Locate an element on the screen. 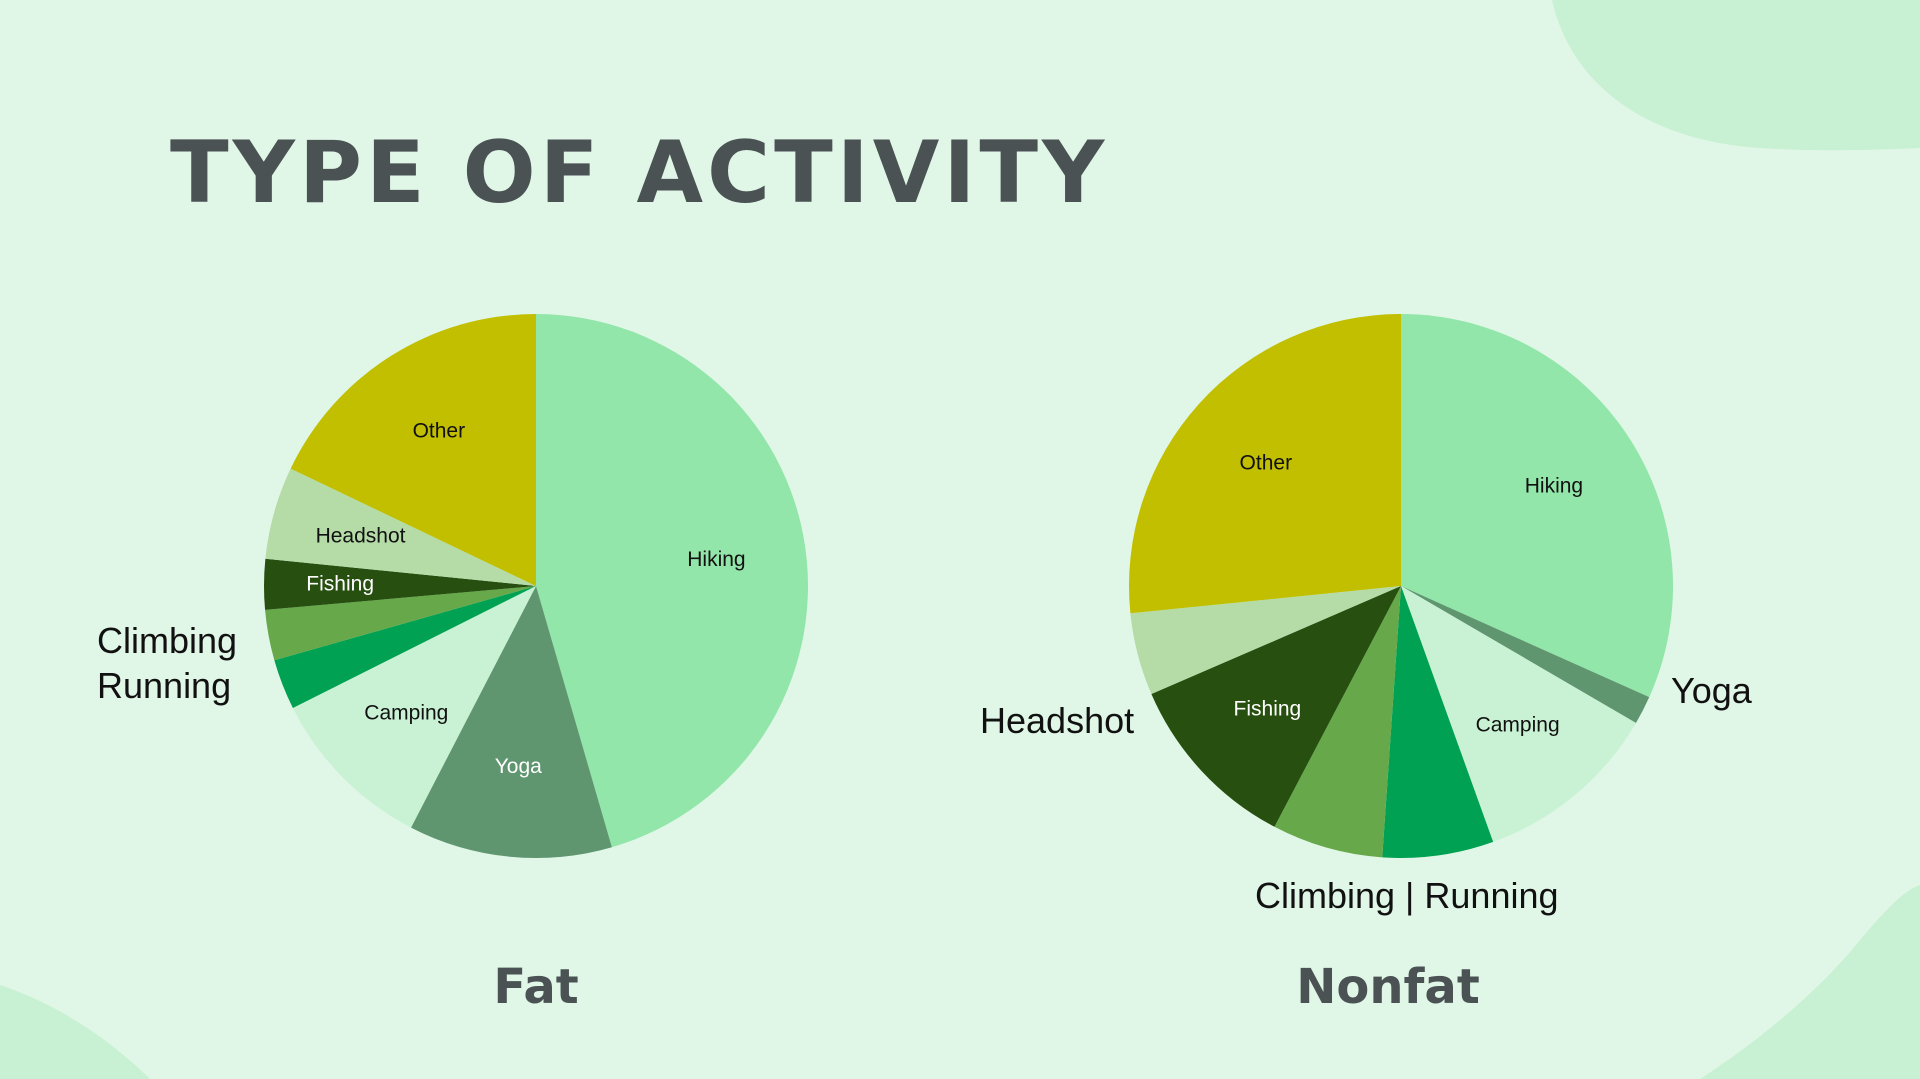 The height and width of the screenshot is (1079, 1920). external-label-climbing: Climbing is located at coordinates (167, 640).